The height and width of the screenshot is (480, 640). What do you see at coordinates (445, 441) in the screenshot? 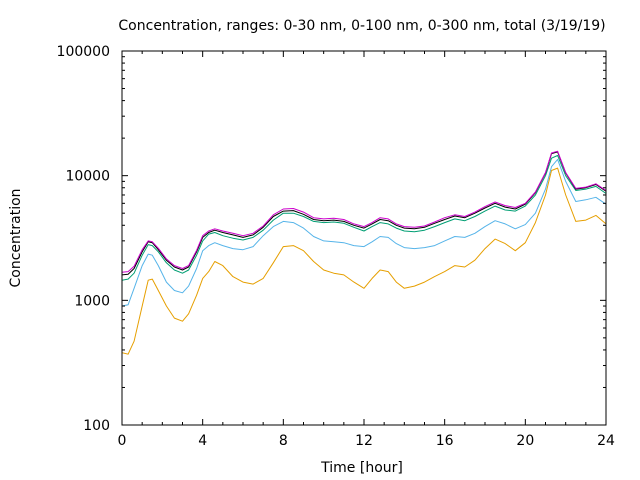
I see `x-tick-label: 16` at bounding box center [445, 441].